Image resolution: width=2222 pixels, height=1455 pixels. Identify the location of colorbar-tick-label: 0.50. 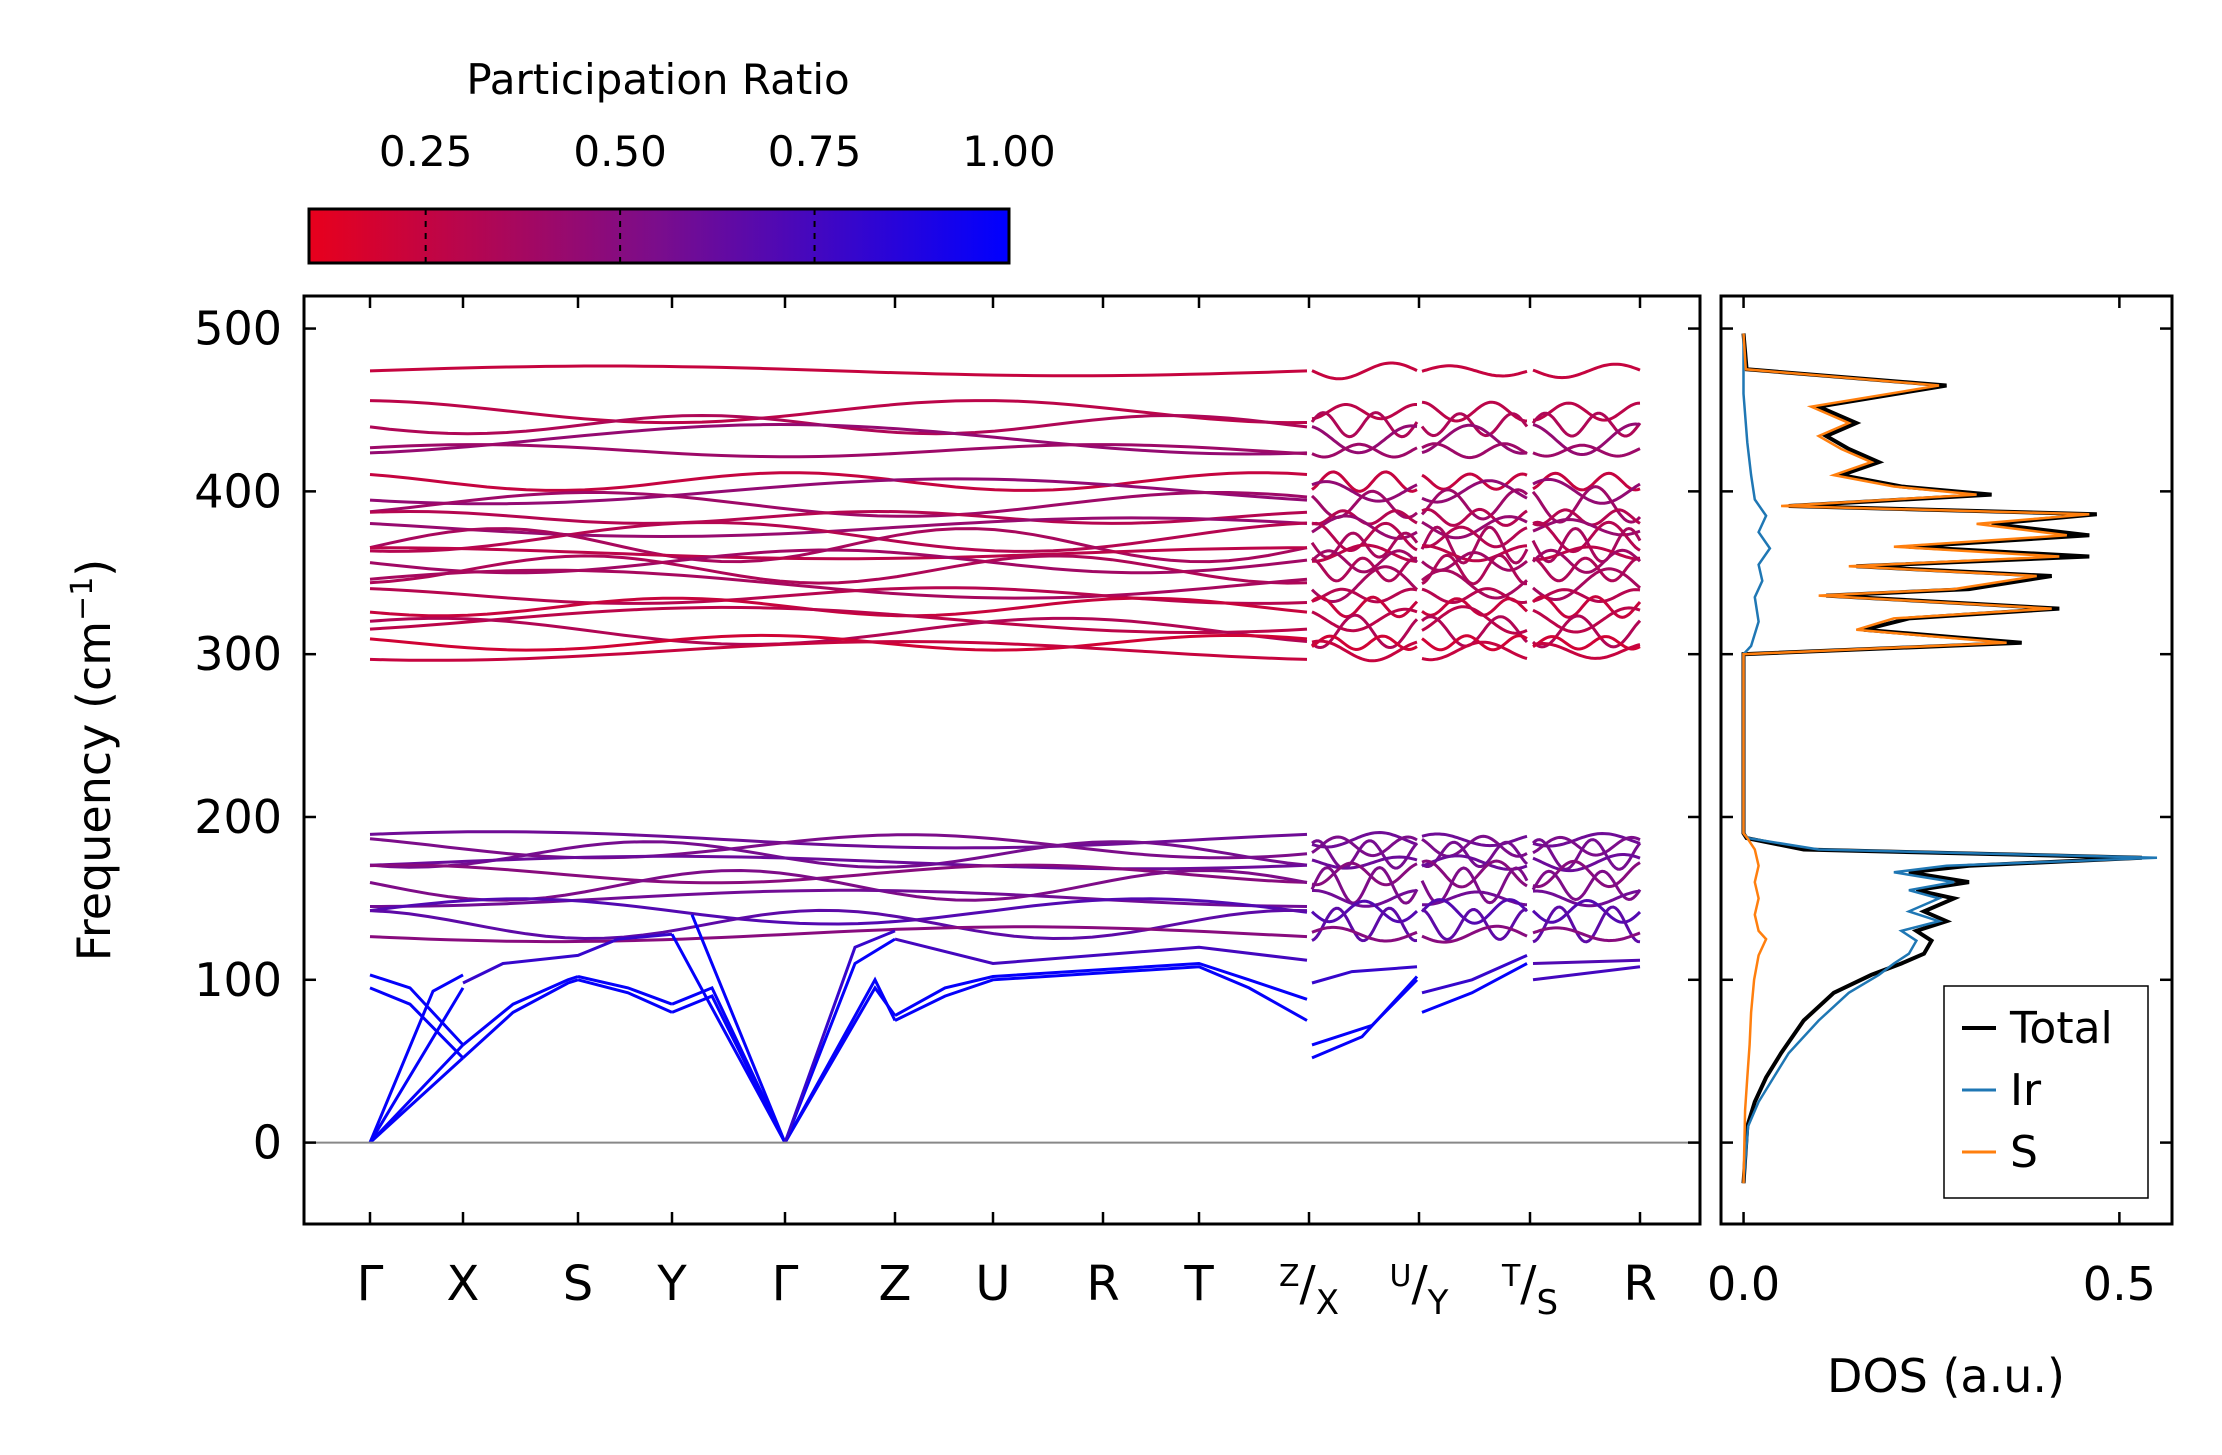
(620, 151).